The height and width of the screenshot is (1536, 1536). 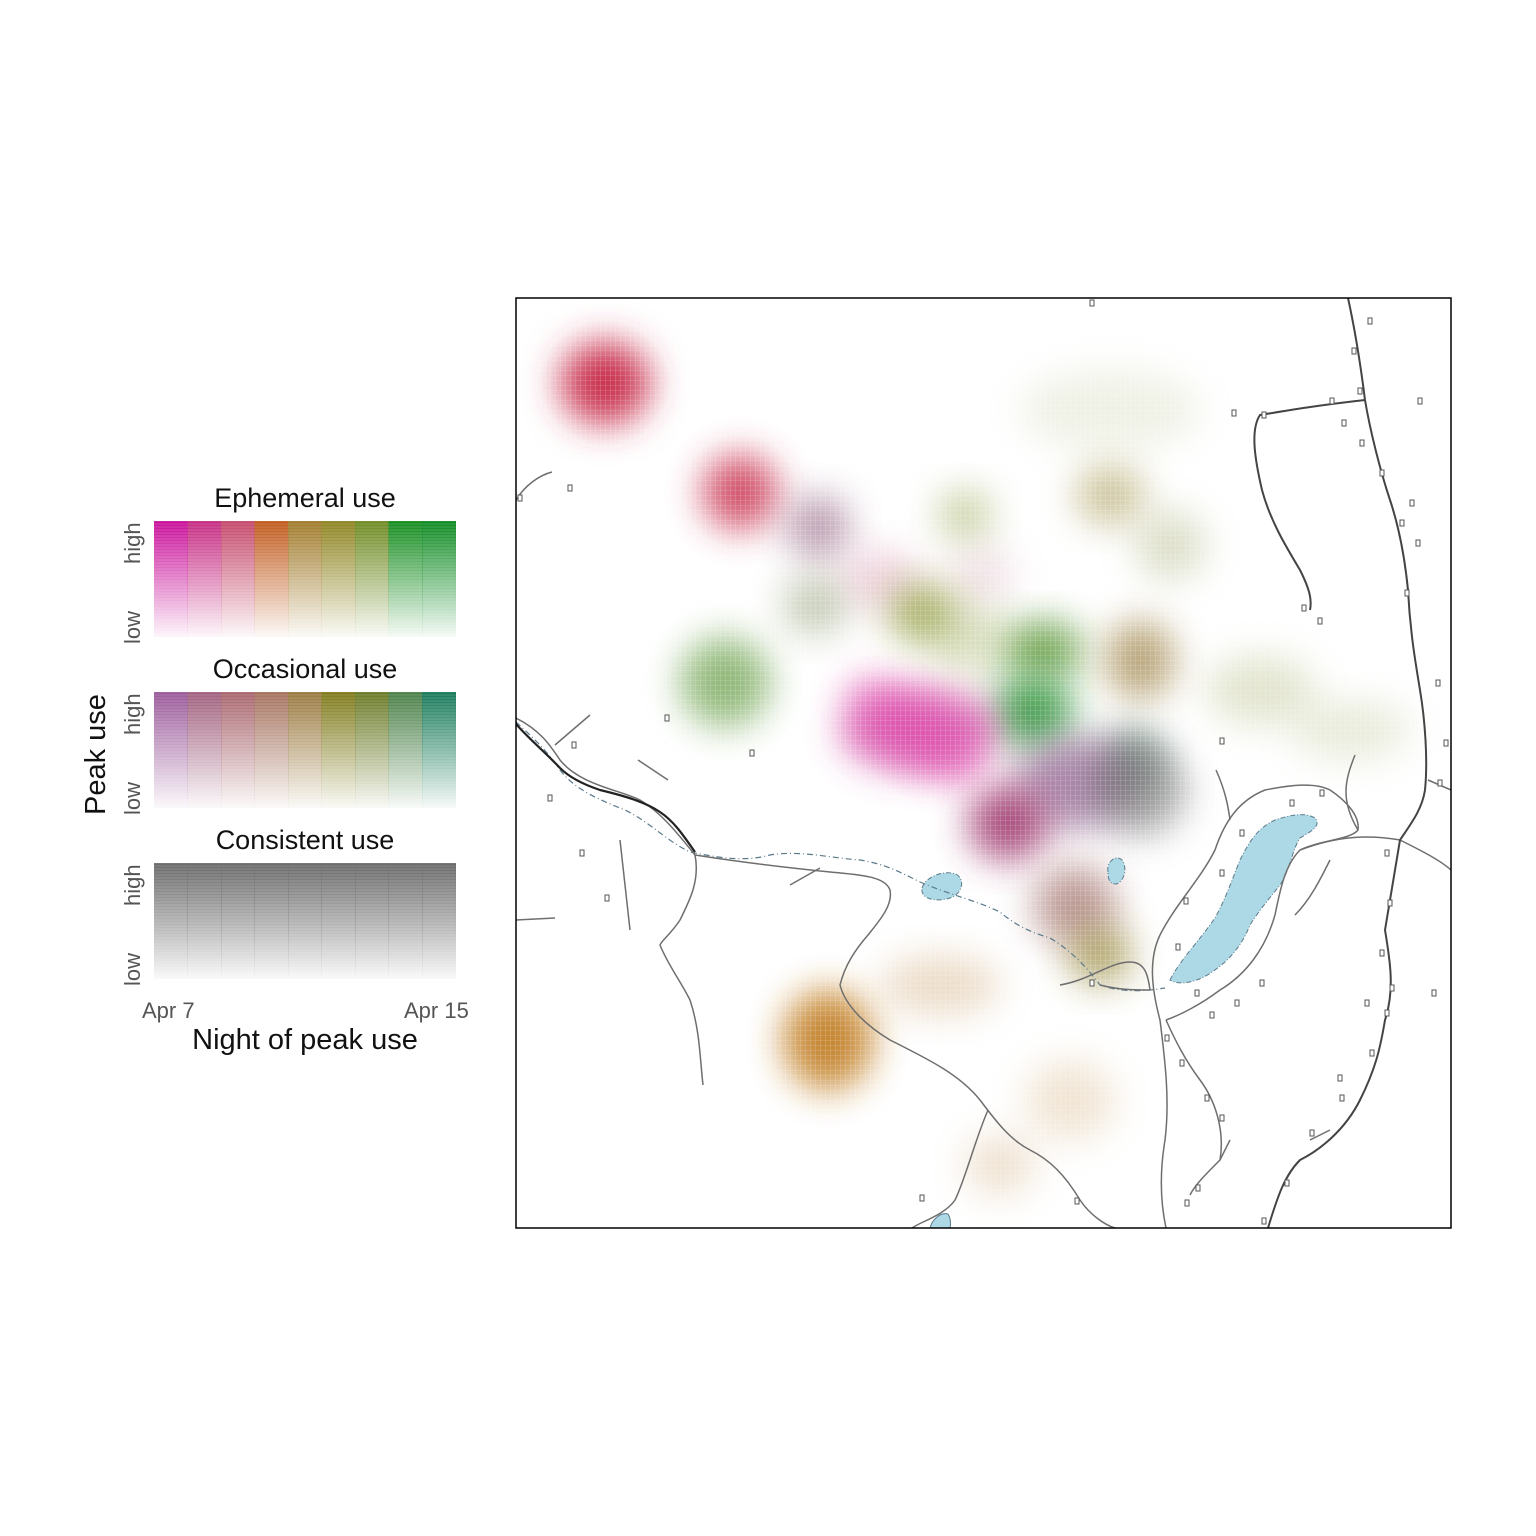 I want to click on stream, so click(x=841, y=856).